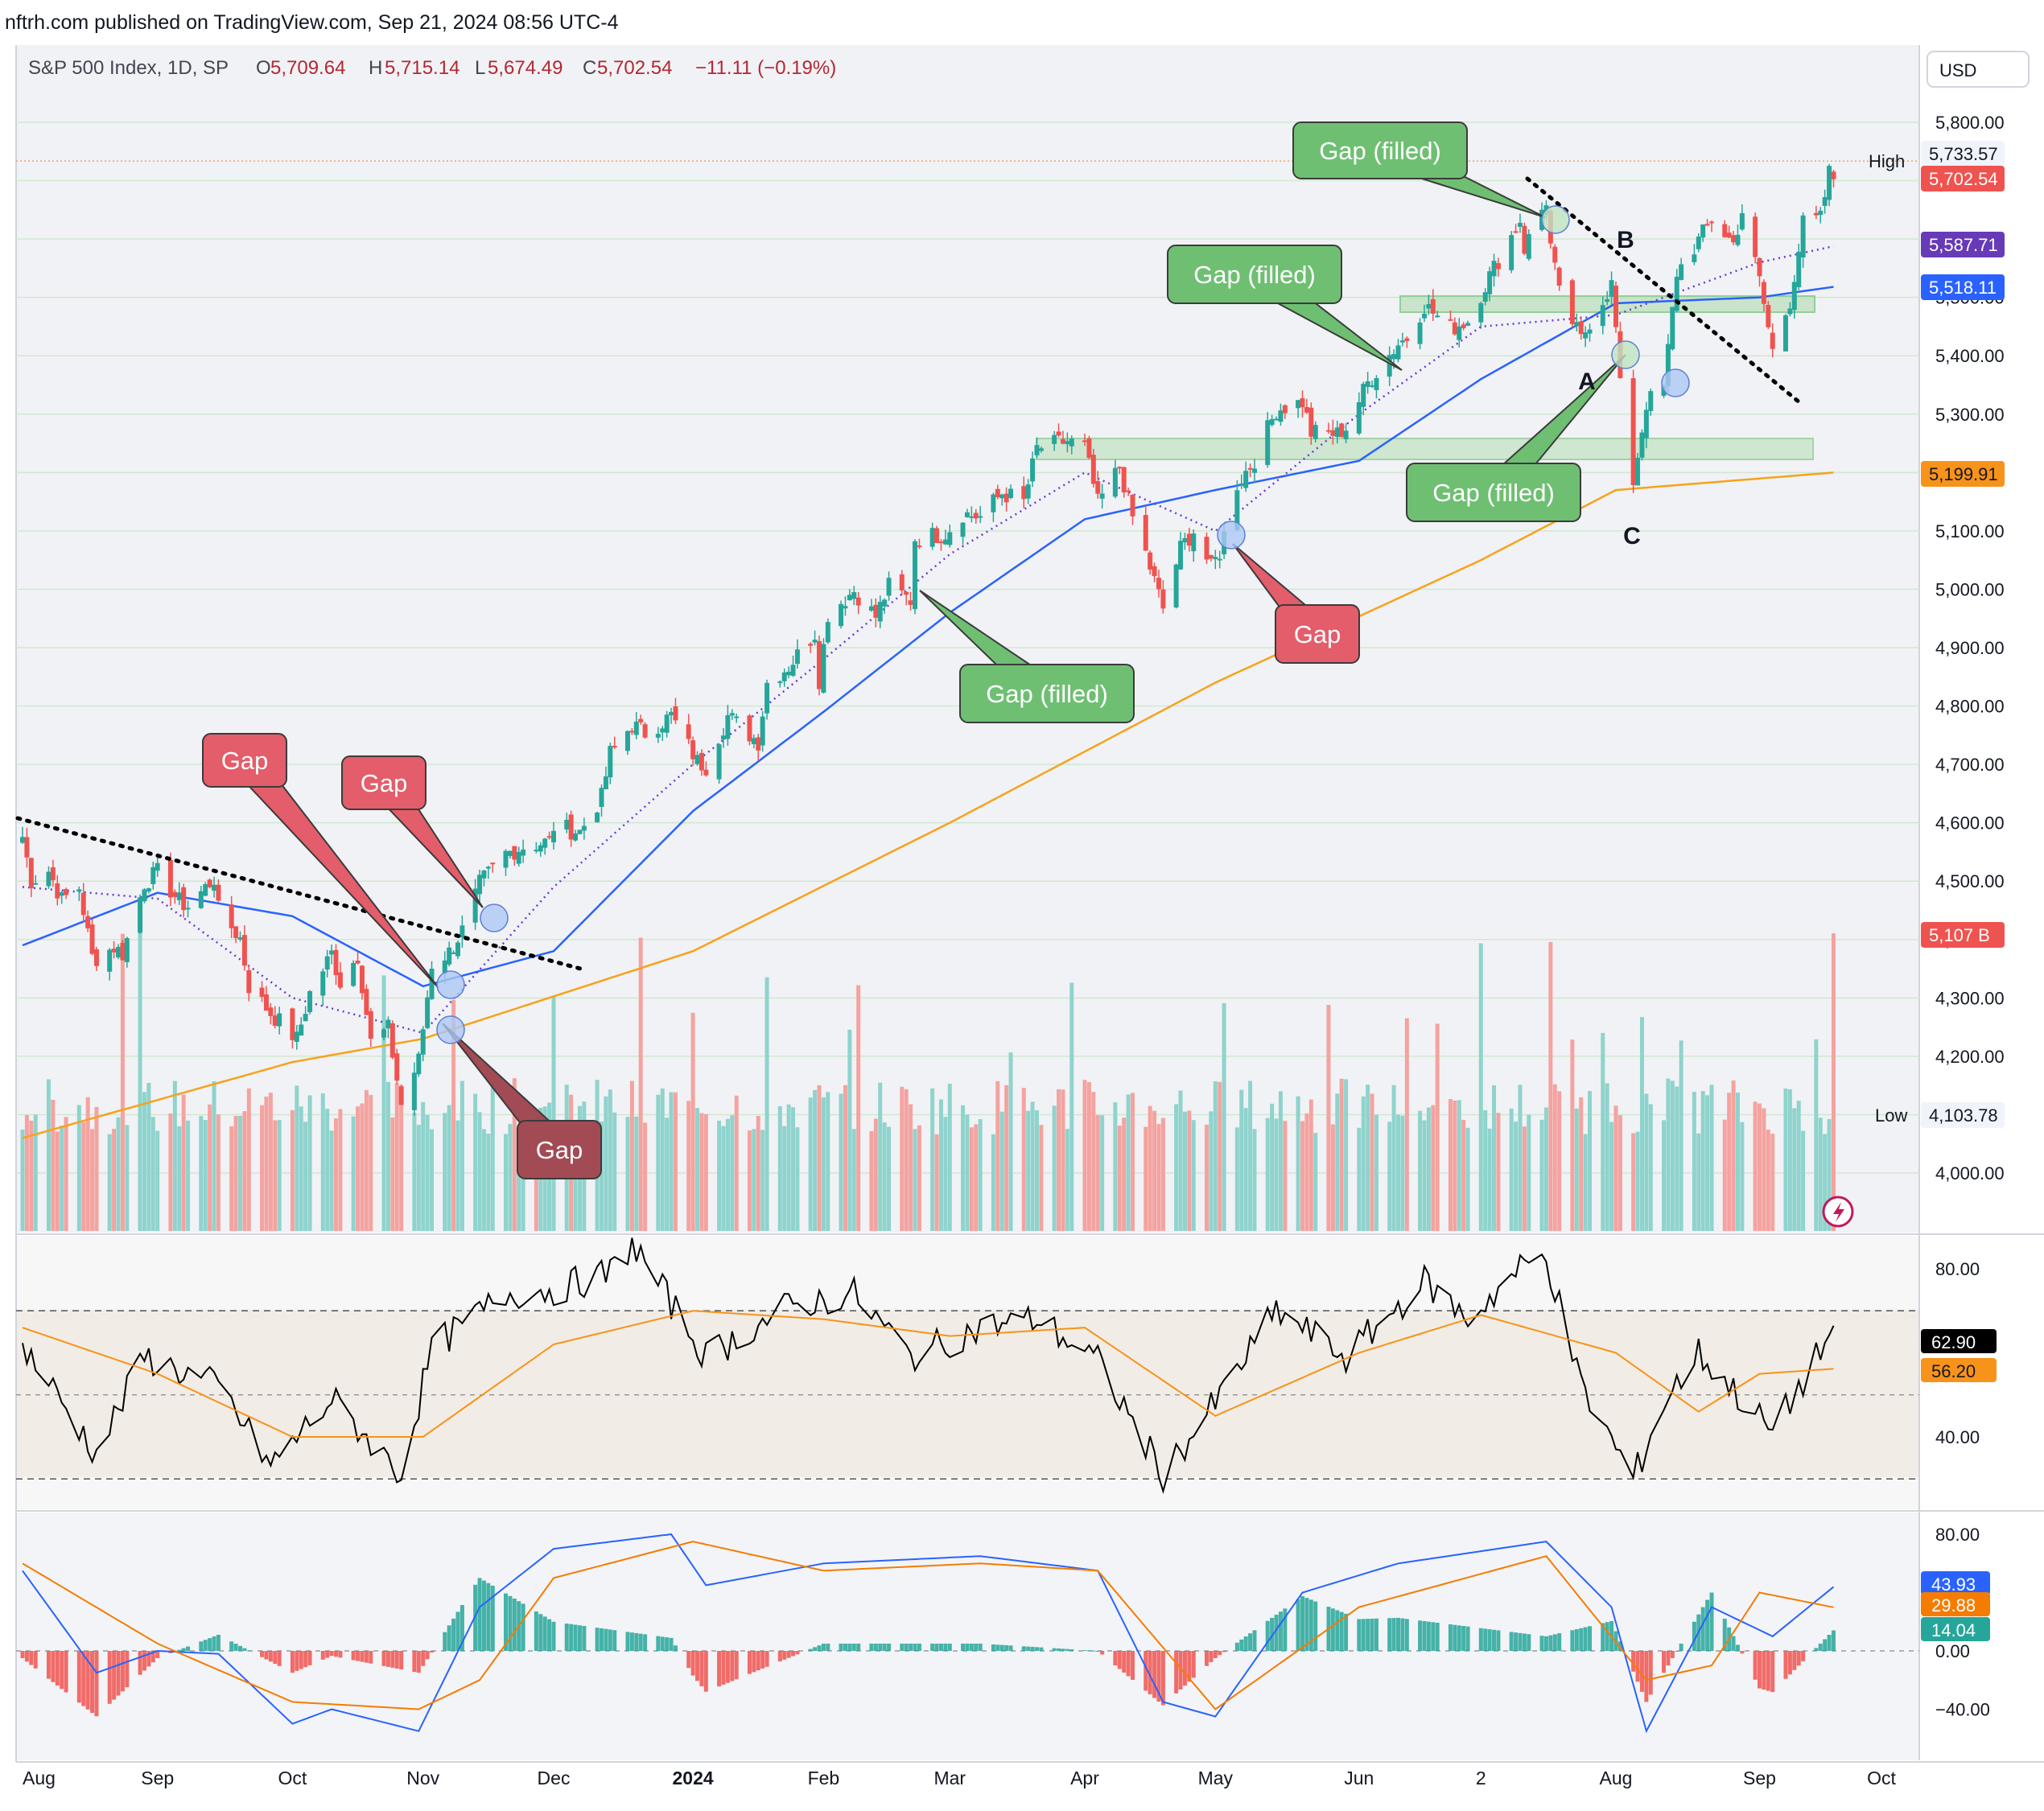  What do you see at coordinates (1953, 1584) in the screenshot?
I see `macd-tag-text: 43.93` at bounding box center [1953, 1584].